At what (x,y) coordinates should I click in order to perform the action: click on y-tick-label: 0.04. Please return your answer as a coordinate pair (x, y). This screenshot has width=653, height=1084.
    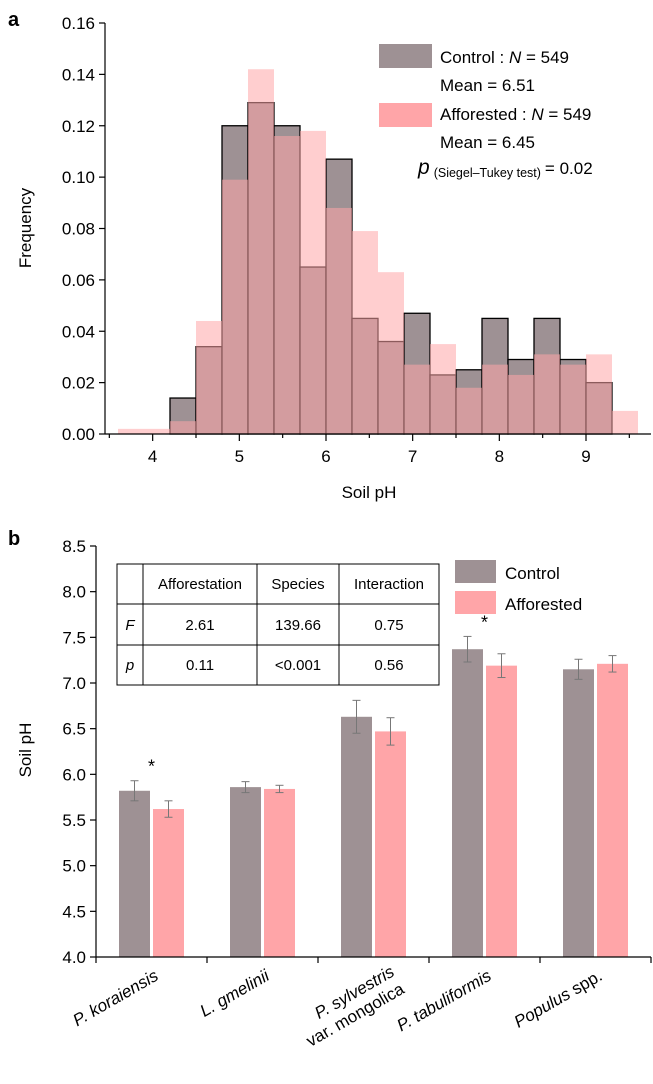
    Looking at the image, I should click on (78, 331).